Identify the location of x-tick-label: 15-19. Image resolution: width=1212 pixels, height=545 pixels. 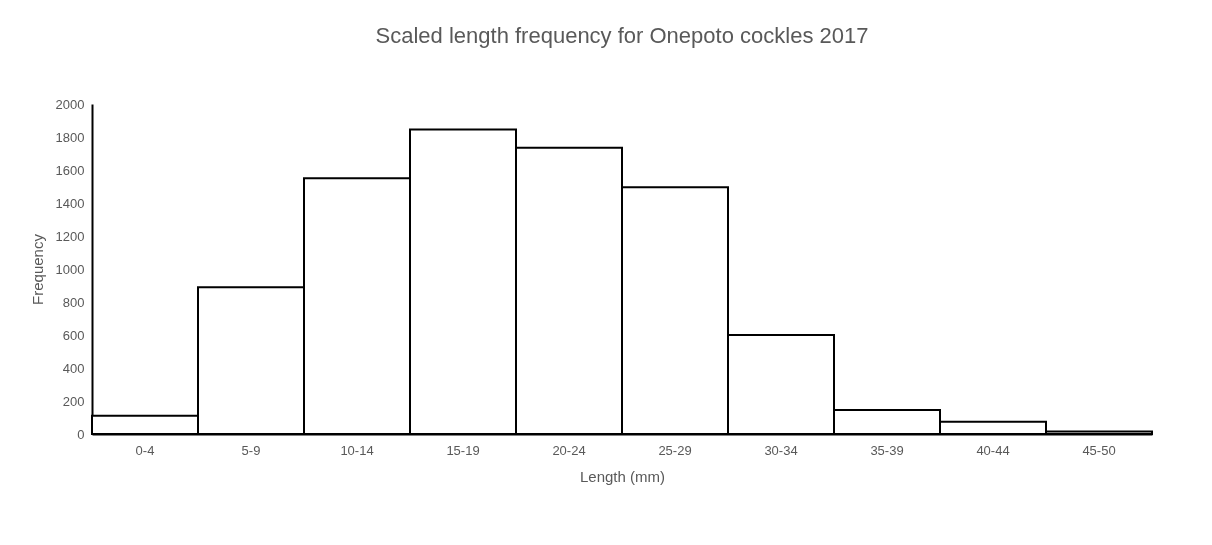
(463, 450).